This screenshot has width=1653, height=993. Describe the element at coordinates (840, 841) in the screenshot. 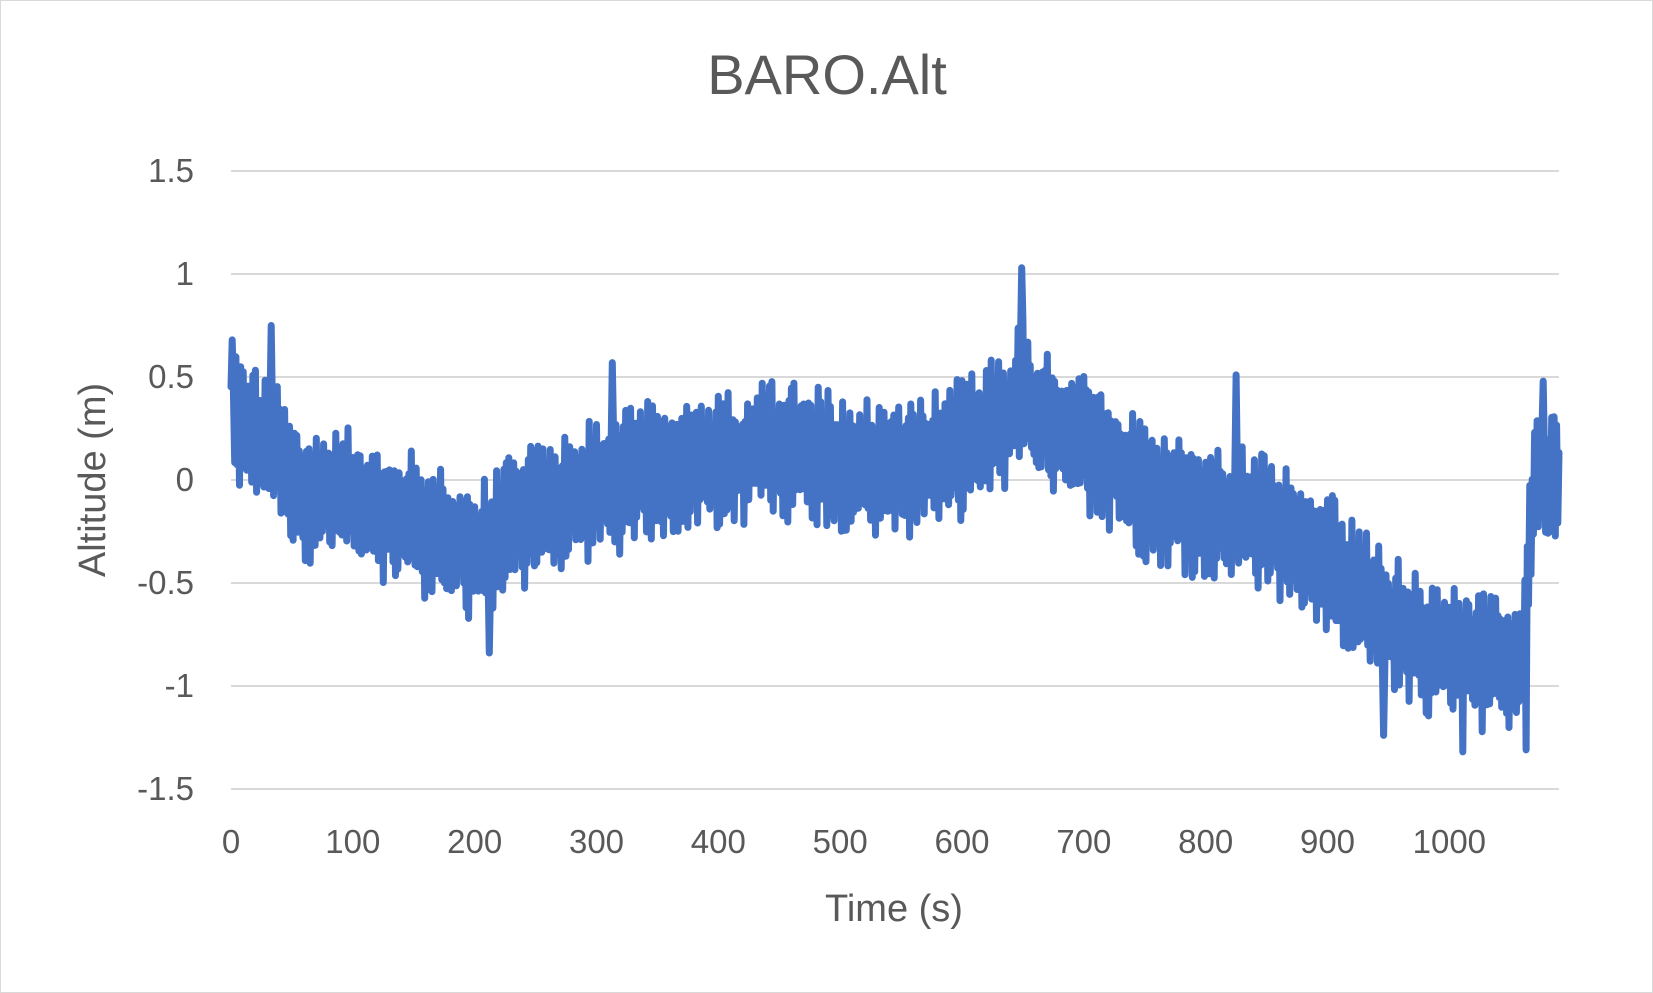

I see `x-tick-label: 500` at that location.